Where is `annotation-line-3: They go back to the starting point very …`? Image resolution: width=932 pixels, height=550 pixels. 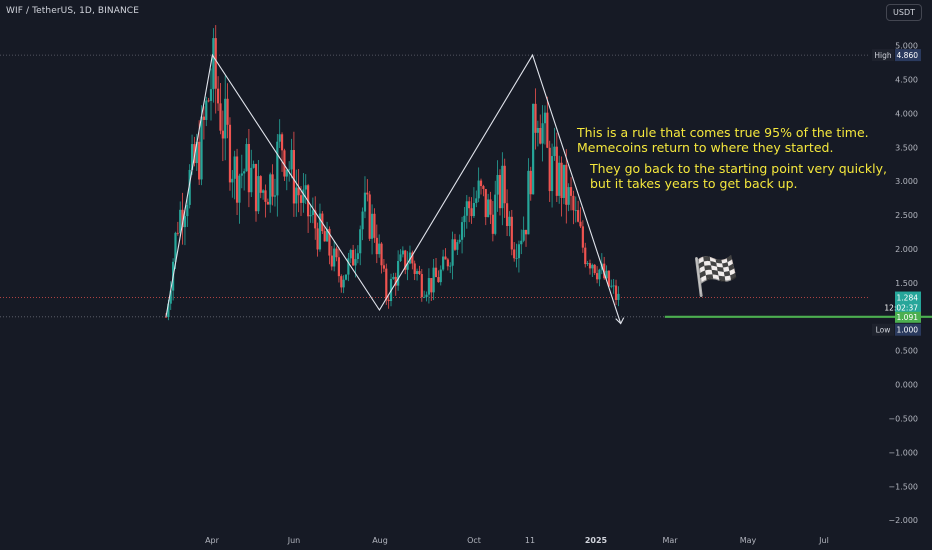
annotation-line-3: They go back to the starting point very … is located at coordinates (739, 168).